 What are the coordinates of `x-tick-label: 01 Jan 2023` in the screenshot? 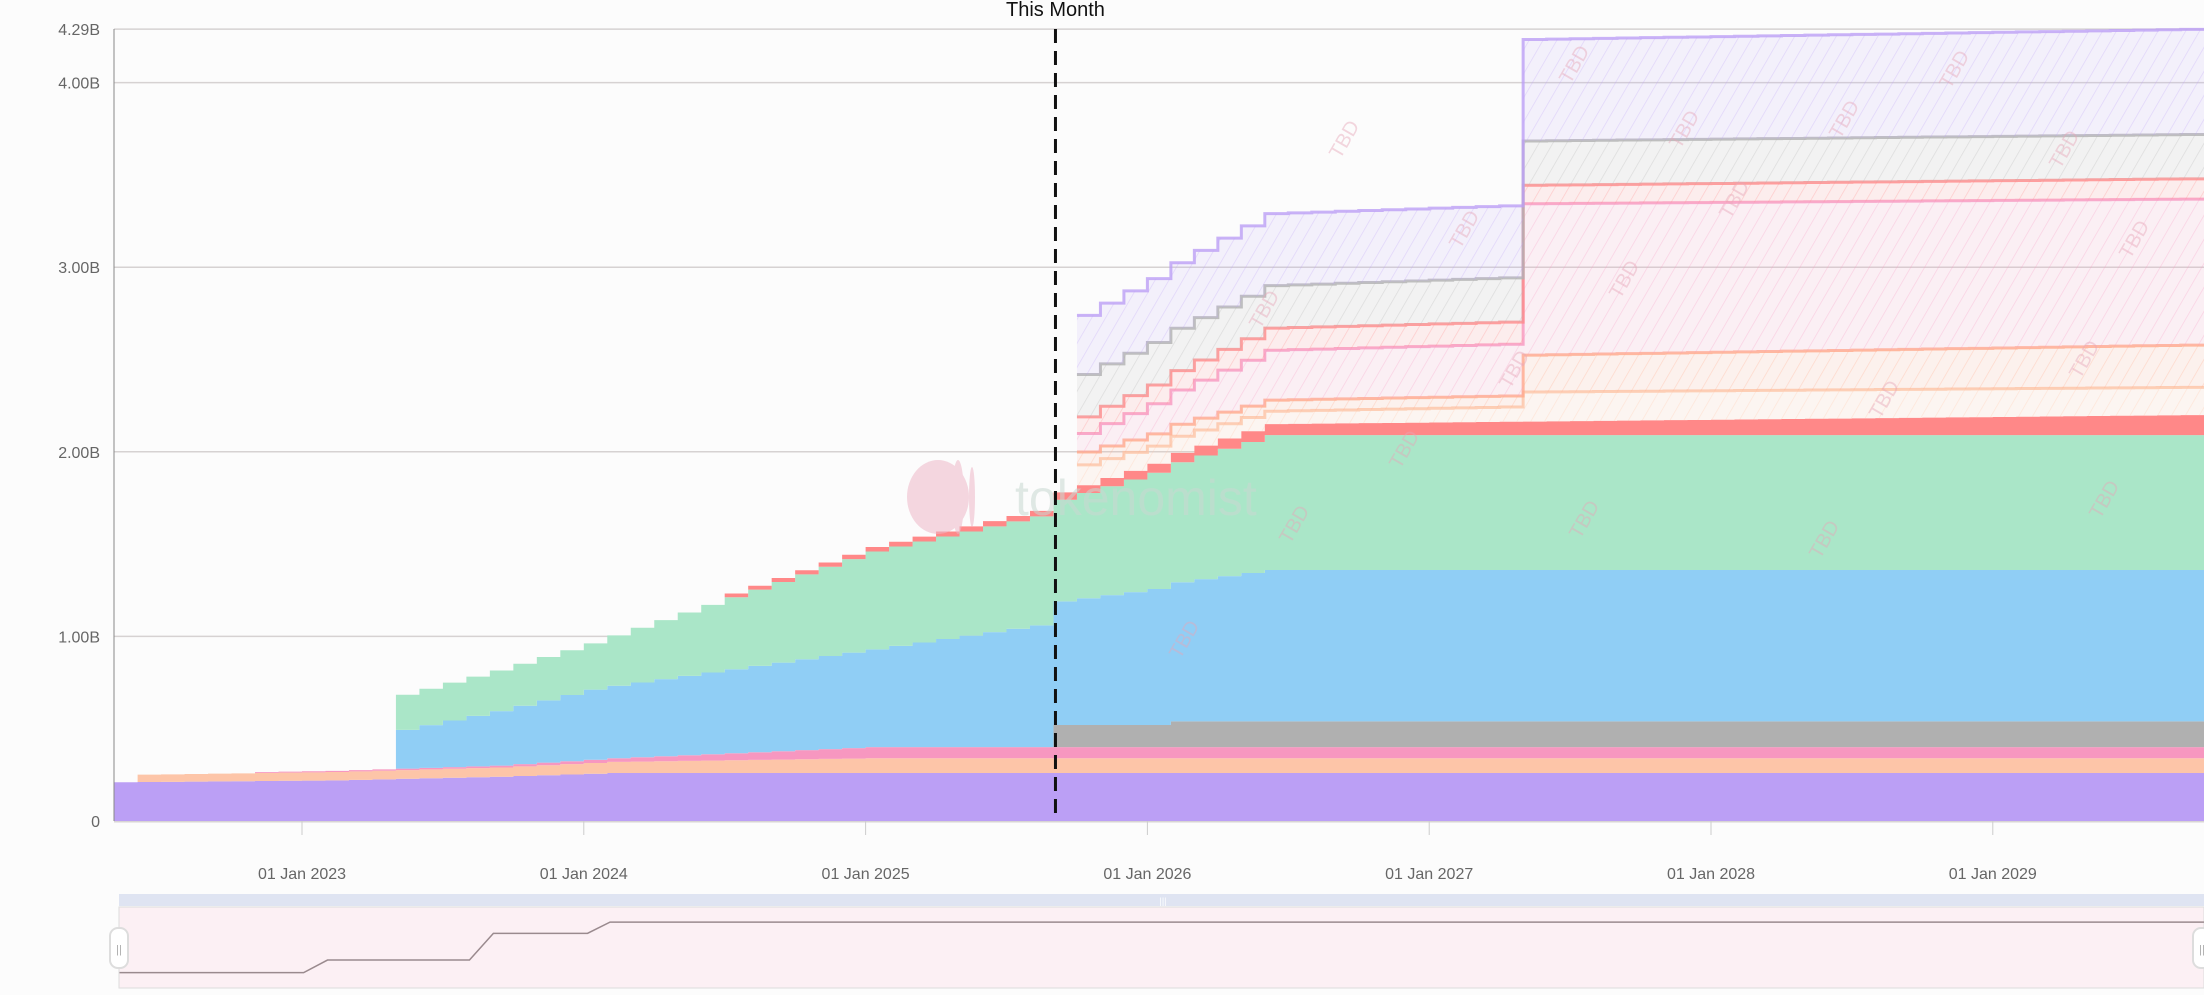 It's located at (302, 874).